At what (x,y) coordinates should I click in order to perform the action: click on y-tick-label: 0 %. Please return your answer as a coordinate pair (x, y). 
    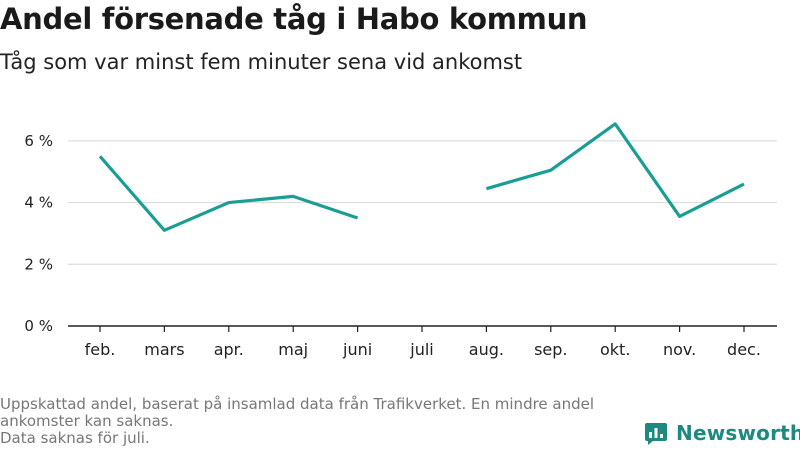
    Looking at the image, I should click on (38, 326).